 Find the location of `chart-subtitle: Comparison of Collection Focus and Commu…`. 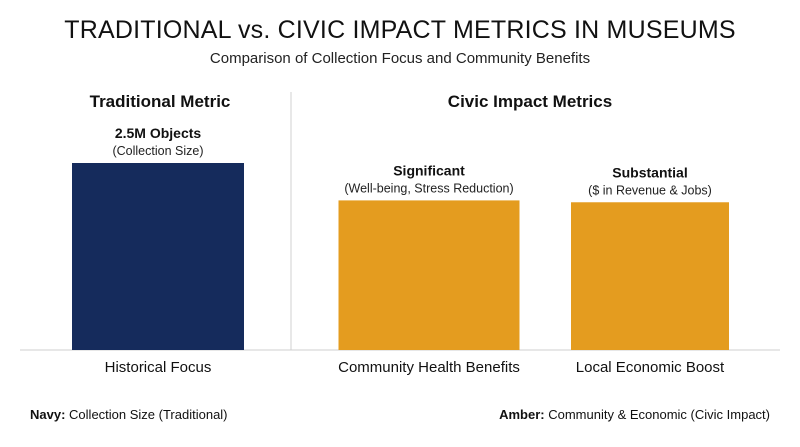

chart-subtitle: Comparison of Collection Focus and Commu… is located at coordinates (400, 58).